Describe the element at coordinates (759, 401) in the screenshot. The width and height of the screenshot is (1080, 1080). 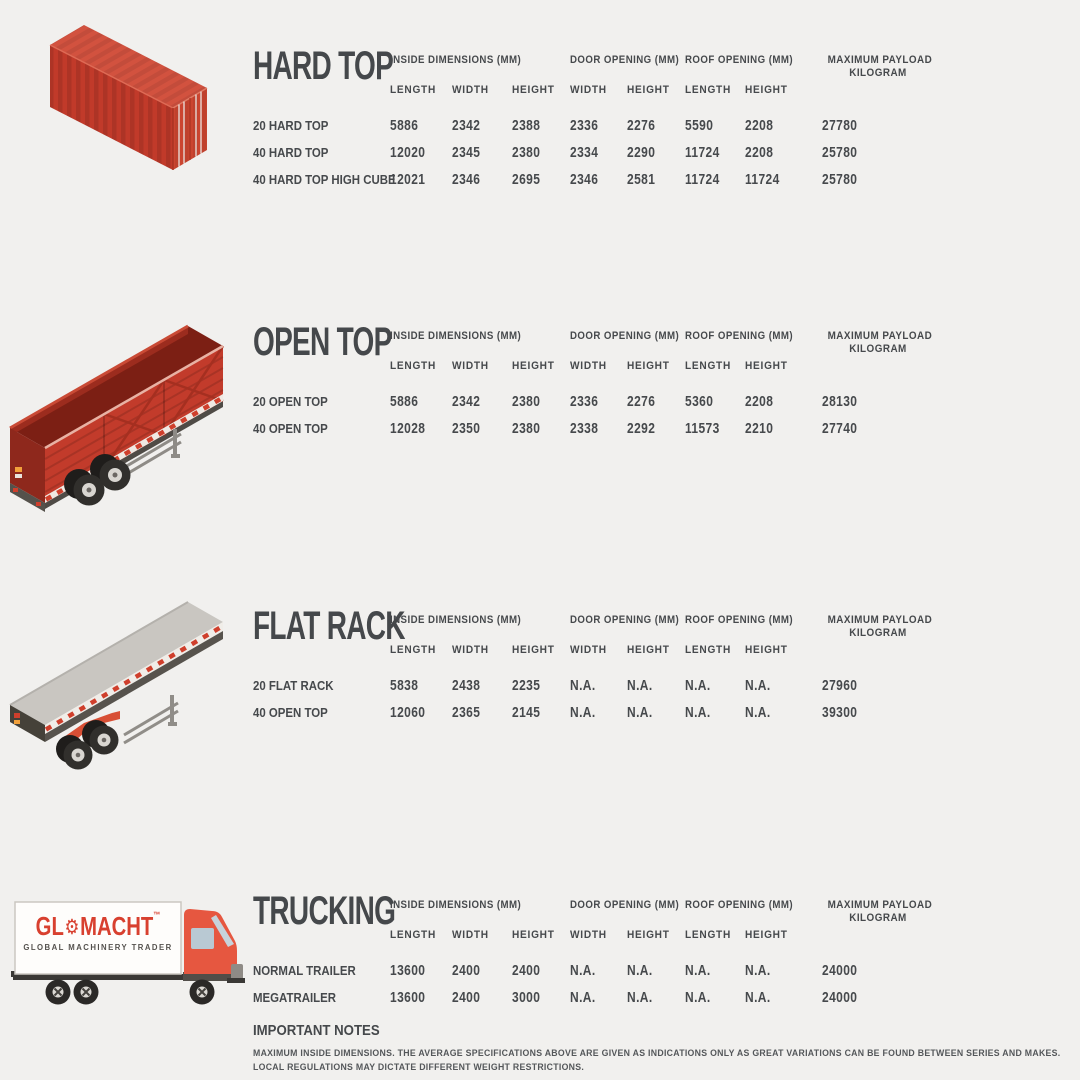
I see `cell-value: 2208` at that location.